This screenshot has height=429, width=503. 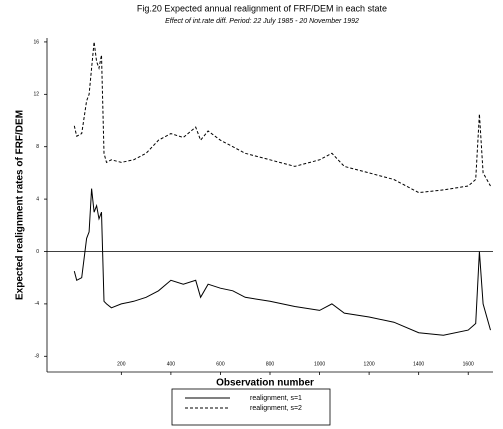 I want to click on y-tick-label: -4, so click(x=37, y=304).